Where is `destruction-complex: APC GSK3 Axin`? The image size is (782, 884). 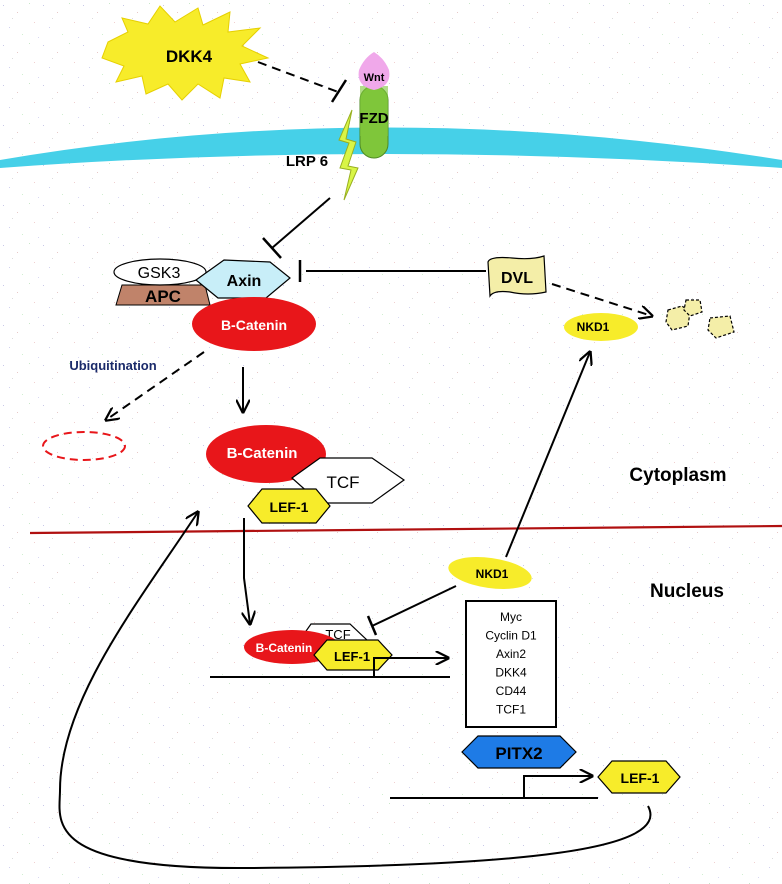 destruction-complex: APC GSK3 Axin is located at coordinates (202, 282).